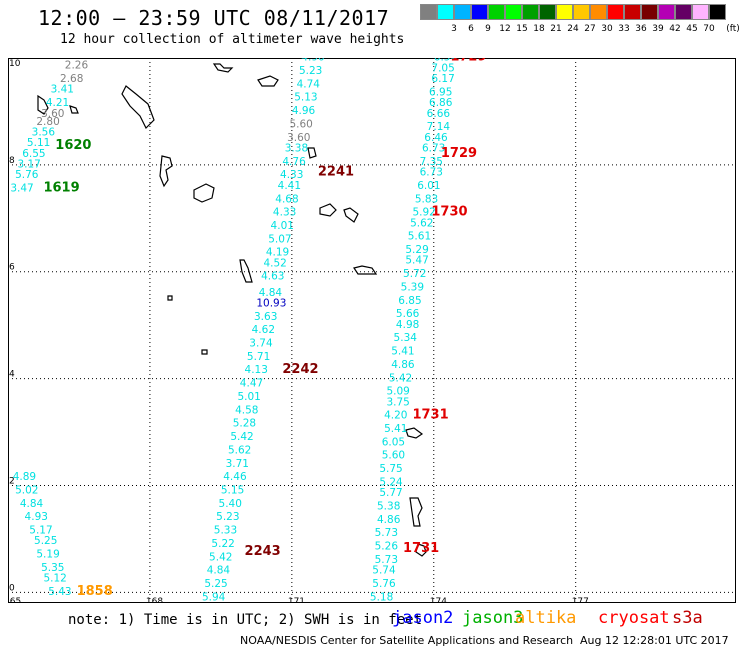  Describe the element at coordinates (230, 504) in the screenshot. I see `swh-value: 5.40` at that location.